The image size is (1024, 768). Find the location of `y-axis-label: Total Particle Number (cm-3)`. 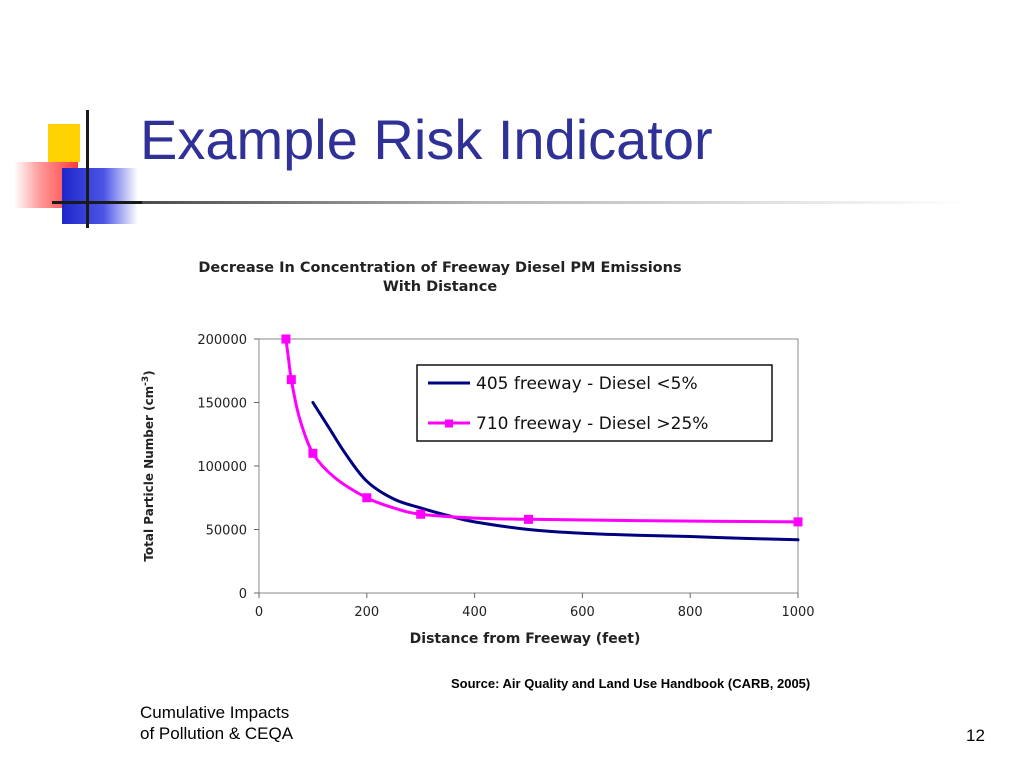

y-axis-label: Total Particle Number (cm-3) is located at coordinates (148, 465).